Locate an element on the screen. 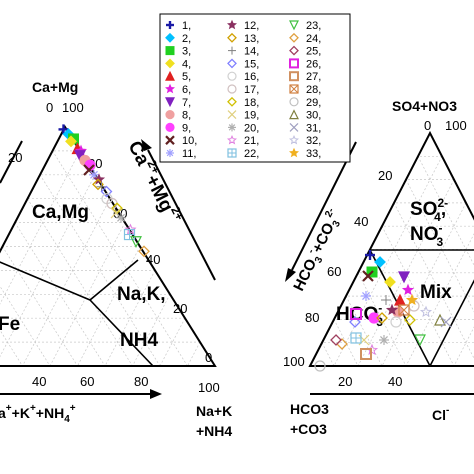  legend-label-21: 21, is located at coordinates (251, 141).